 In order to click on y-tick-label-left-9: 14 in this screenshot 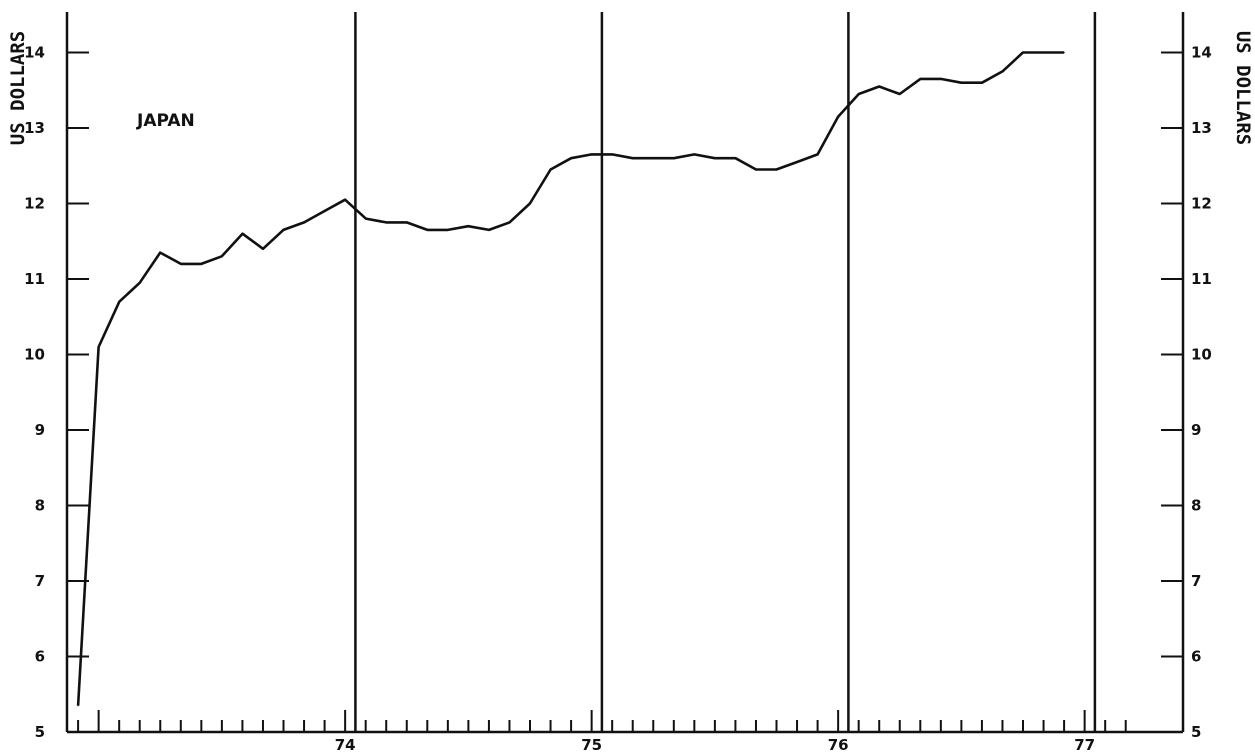, I will do `click(34, 53)`.